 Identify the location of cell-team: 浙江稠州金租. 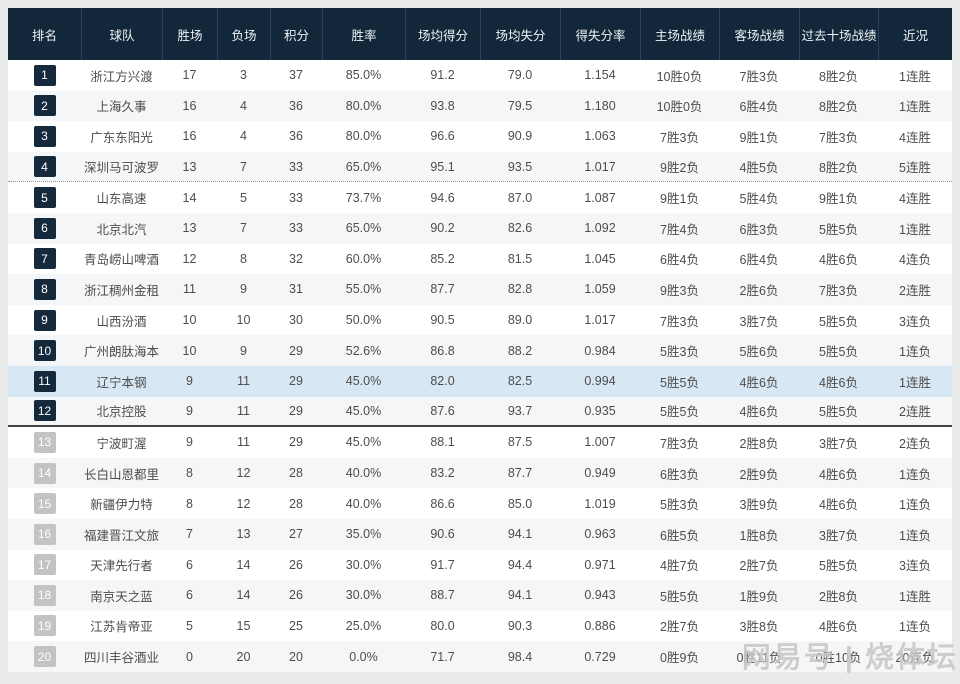
(121, 290).